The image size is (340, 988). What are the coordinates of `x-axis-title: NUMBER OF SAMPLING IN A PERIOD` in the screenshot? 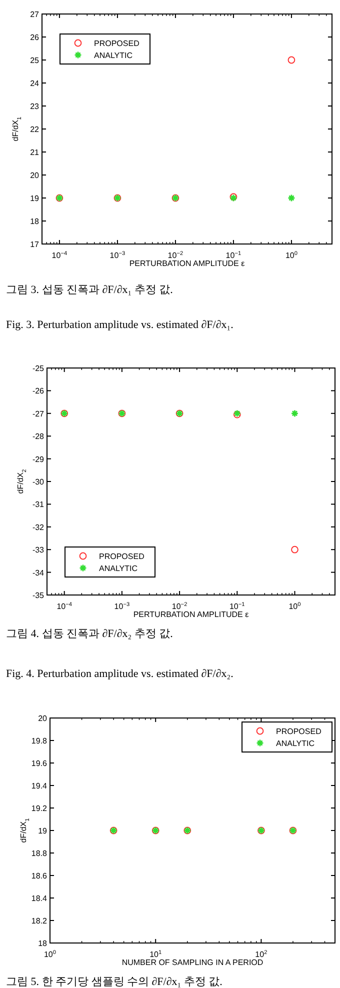 It's located at (193, 962).